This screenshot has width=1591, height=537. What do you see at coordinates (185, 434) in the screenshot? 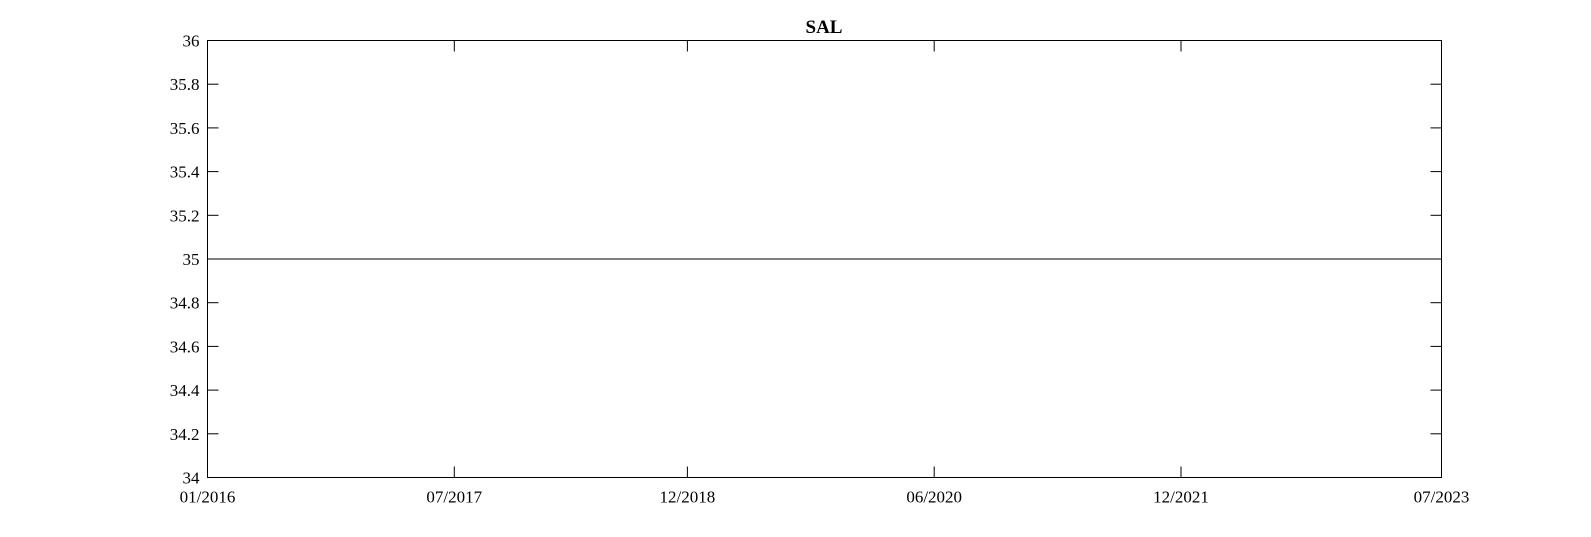
I see `y-tick-label: 34.2` at bounding box center [185, 434].